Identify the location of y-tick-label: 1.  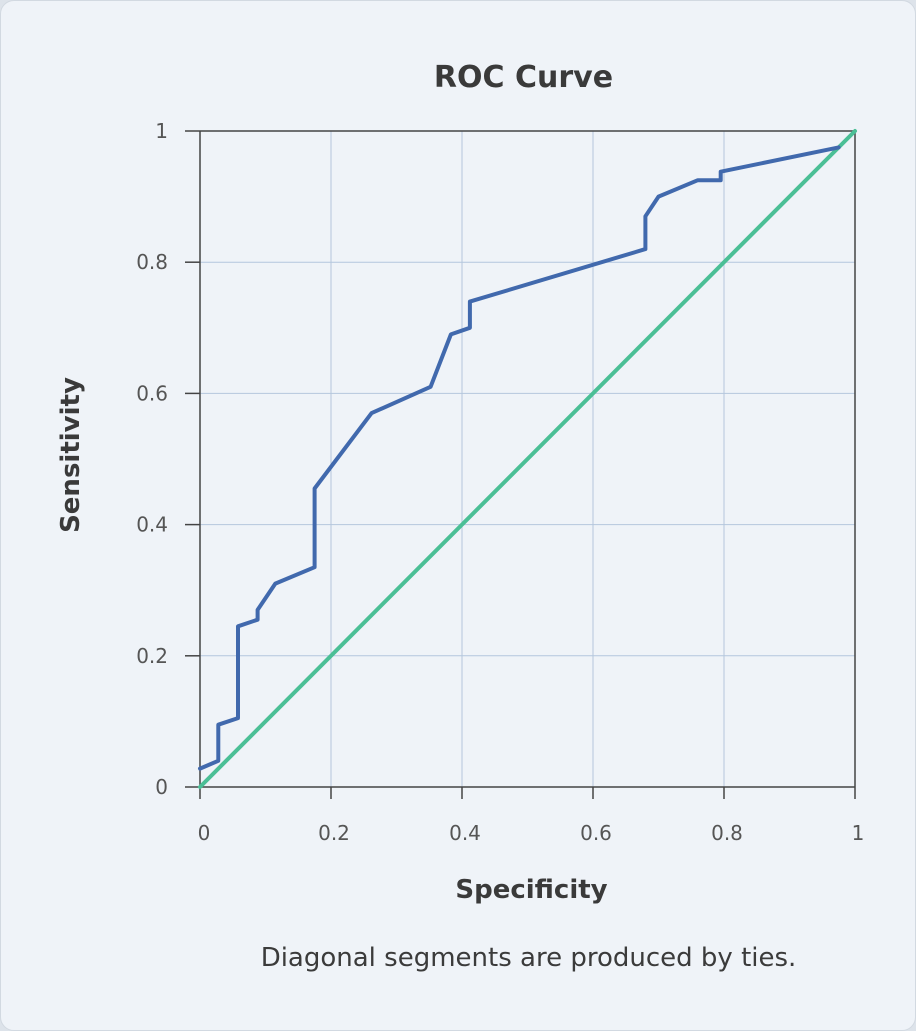
(161, 131).